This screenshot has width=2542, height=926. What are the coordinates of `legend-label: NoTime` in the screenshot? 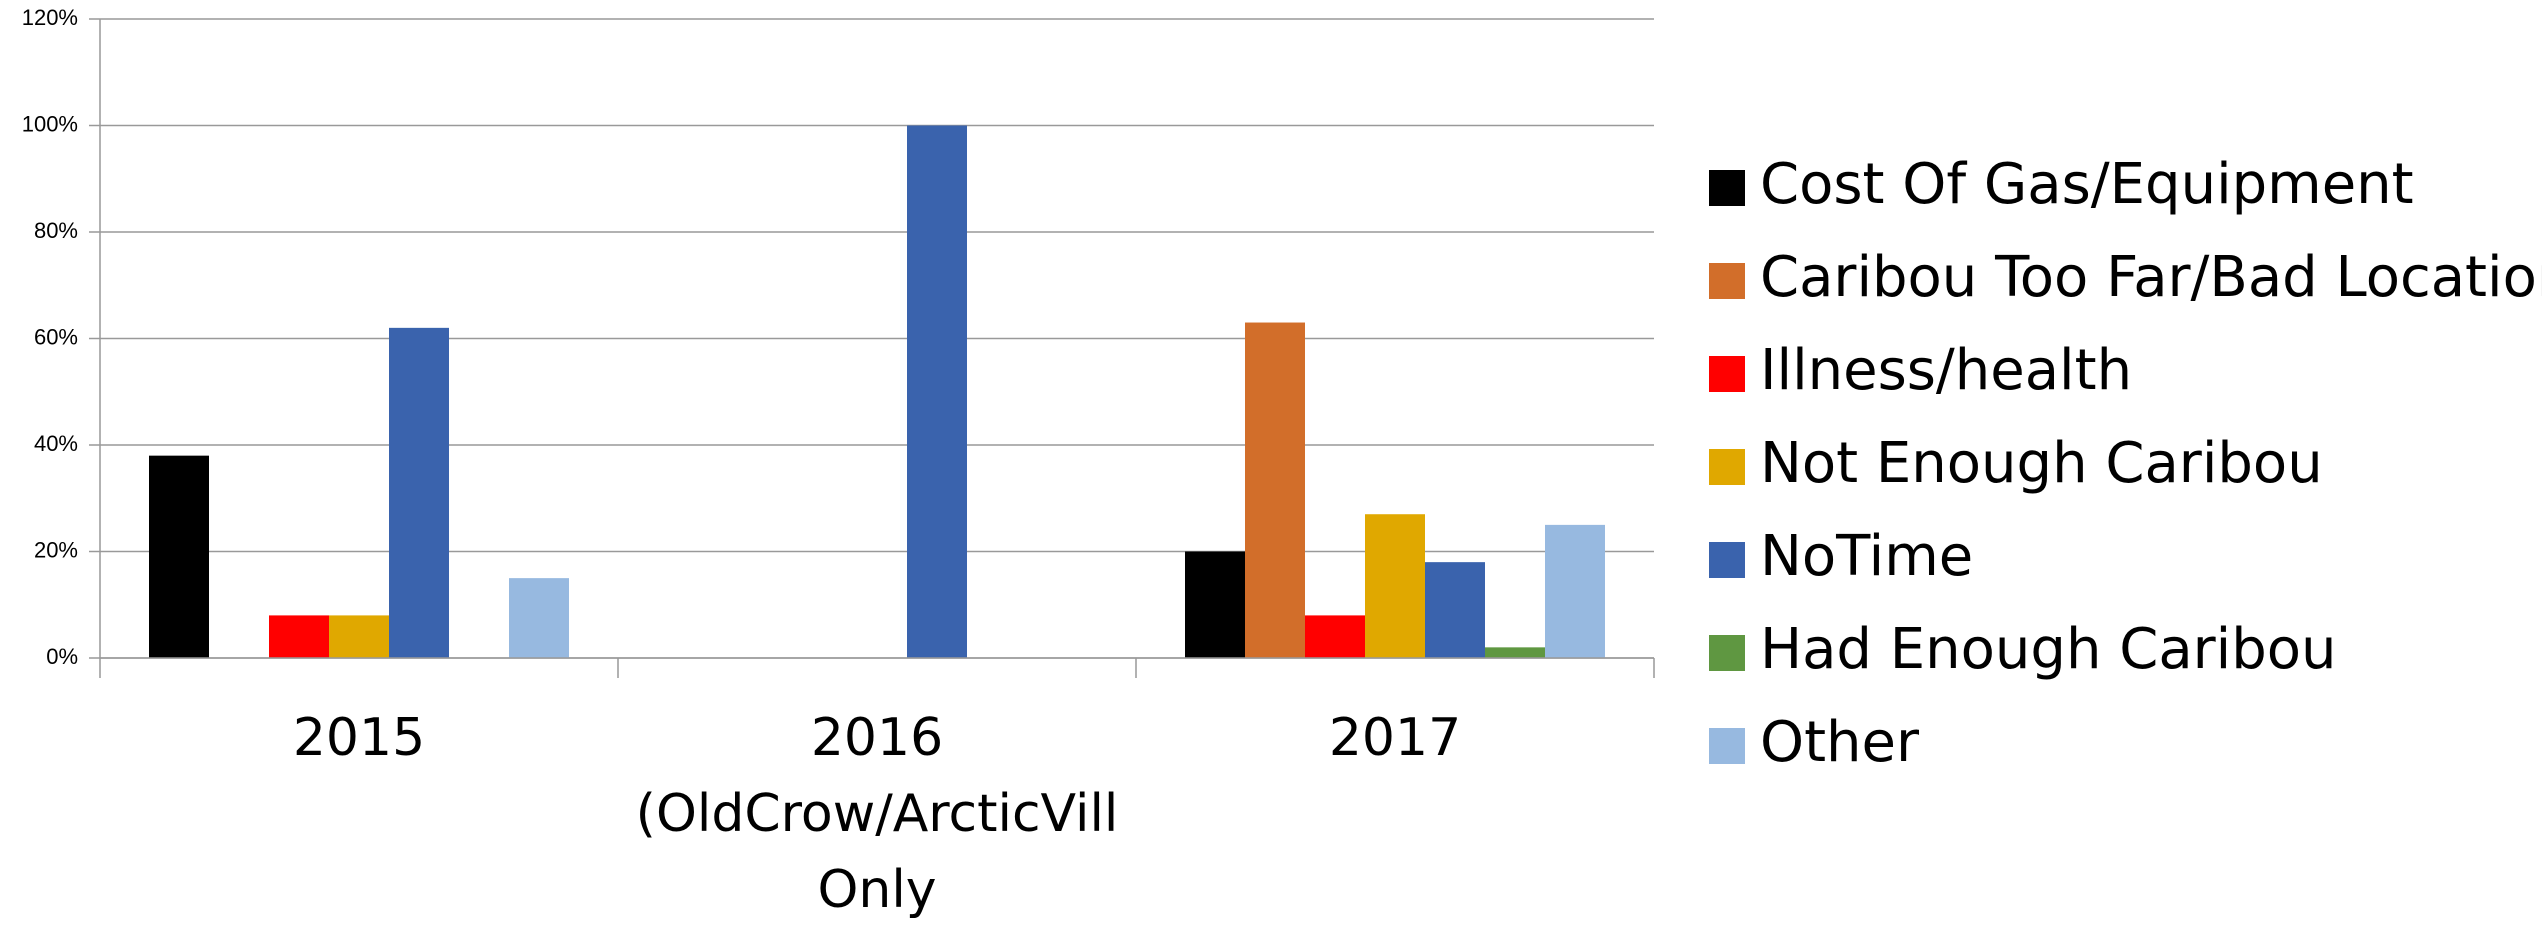 It's located at (1866, 556).